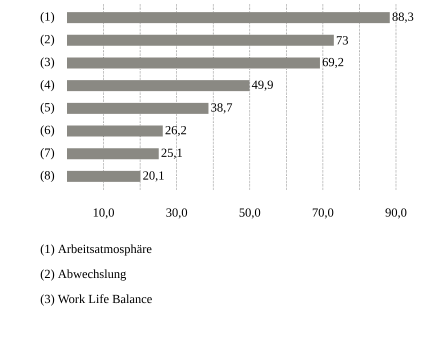 Image resolution: width=435 pixels, height=340 pixels. What do you see at coordinates (47, 154) in the screenshot?
I see `y-tick-label: (7)` at bounding box center [47, 154].